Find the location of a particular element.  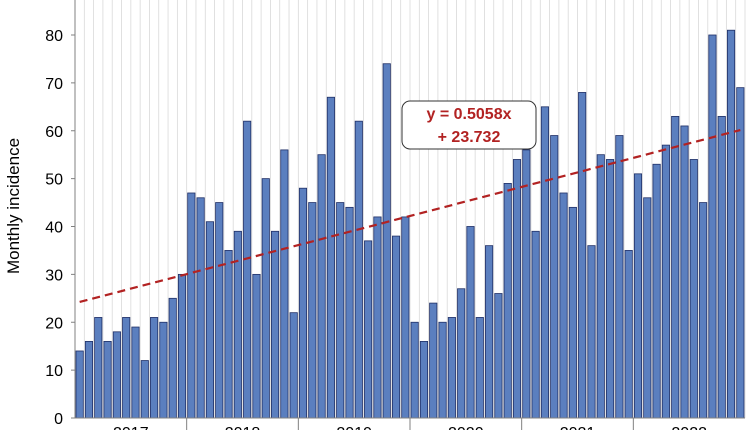

y-tick-label-70: 70 is located at coordinates (54, 84).